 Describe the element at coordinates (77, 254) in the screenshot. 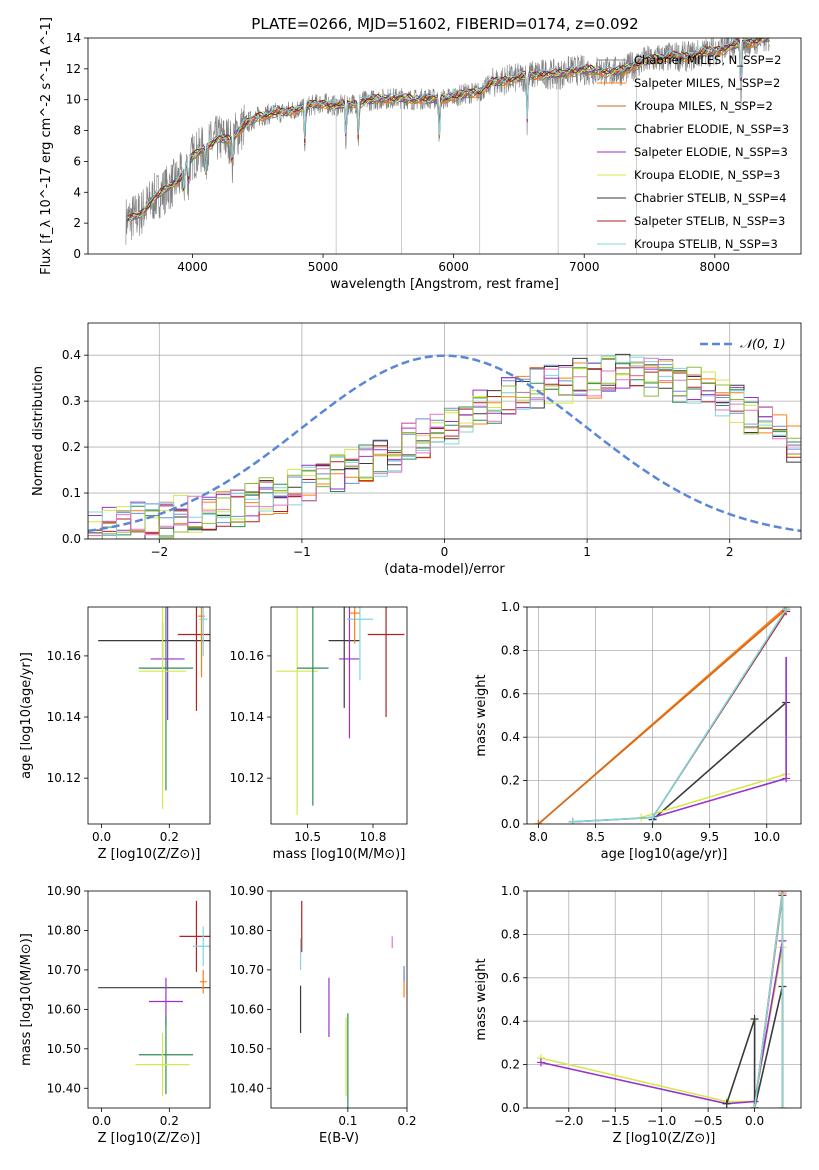

I see `y-tick-label: 0` at that location.